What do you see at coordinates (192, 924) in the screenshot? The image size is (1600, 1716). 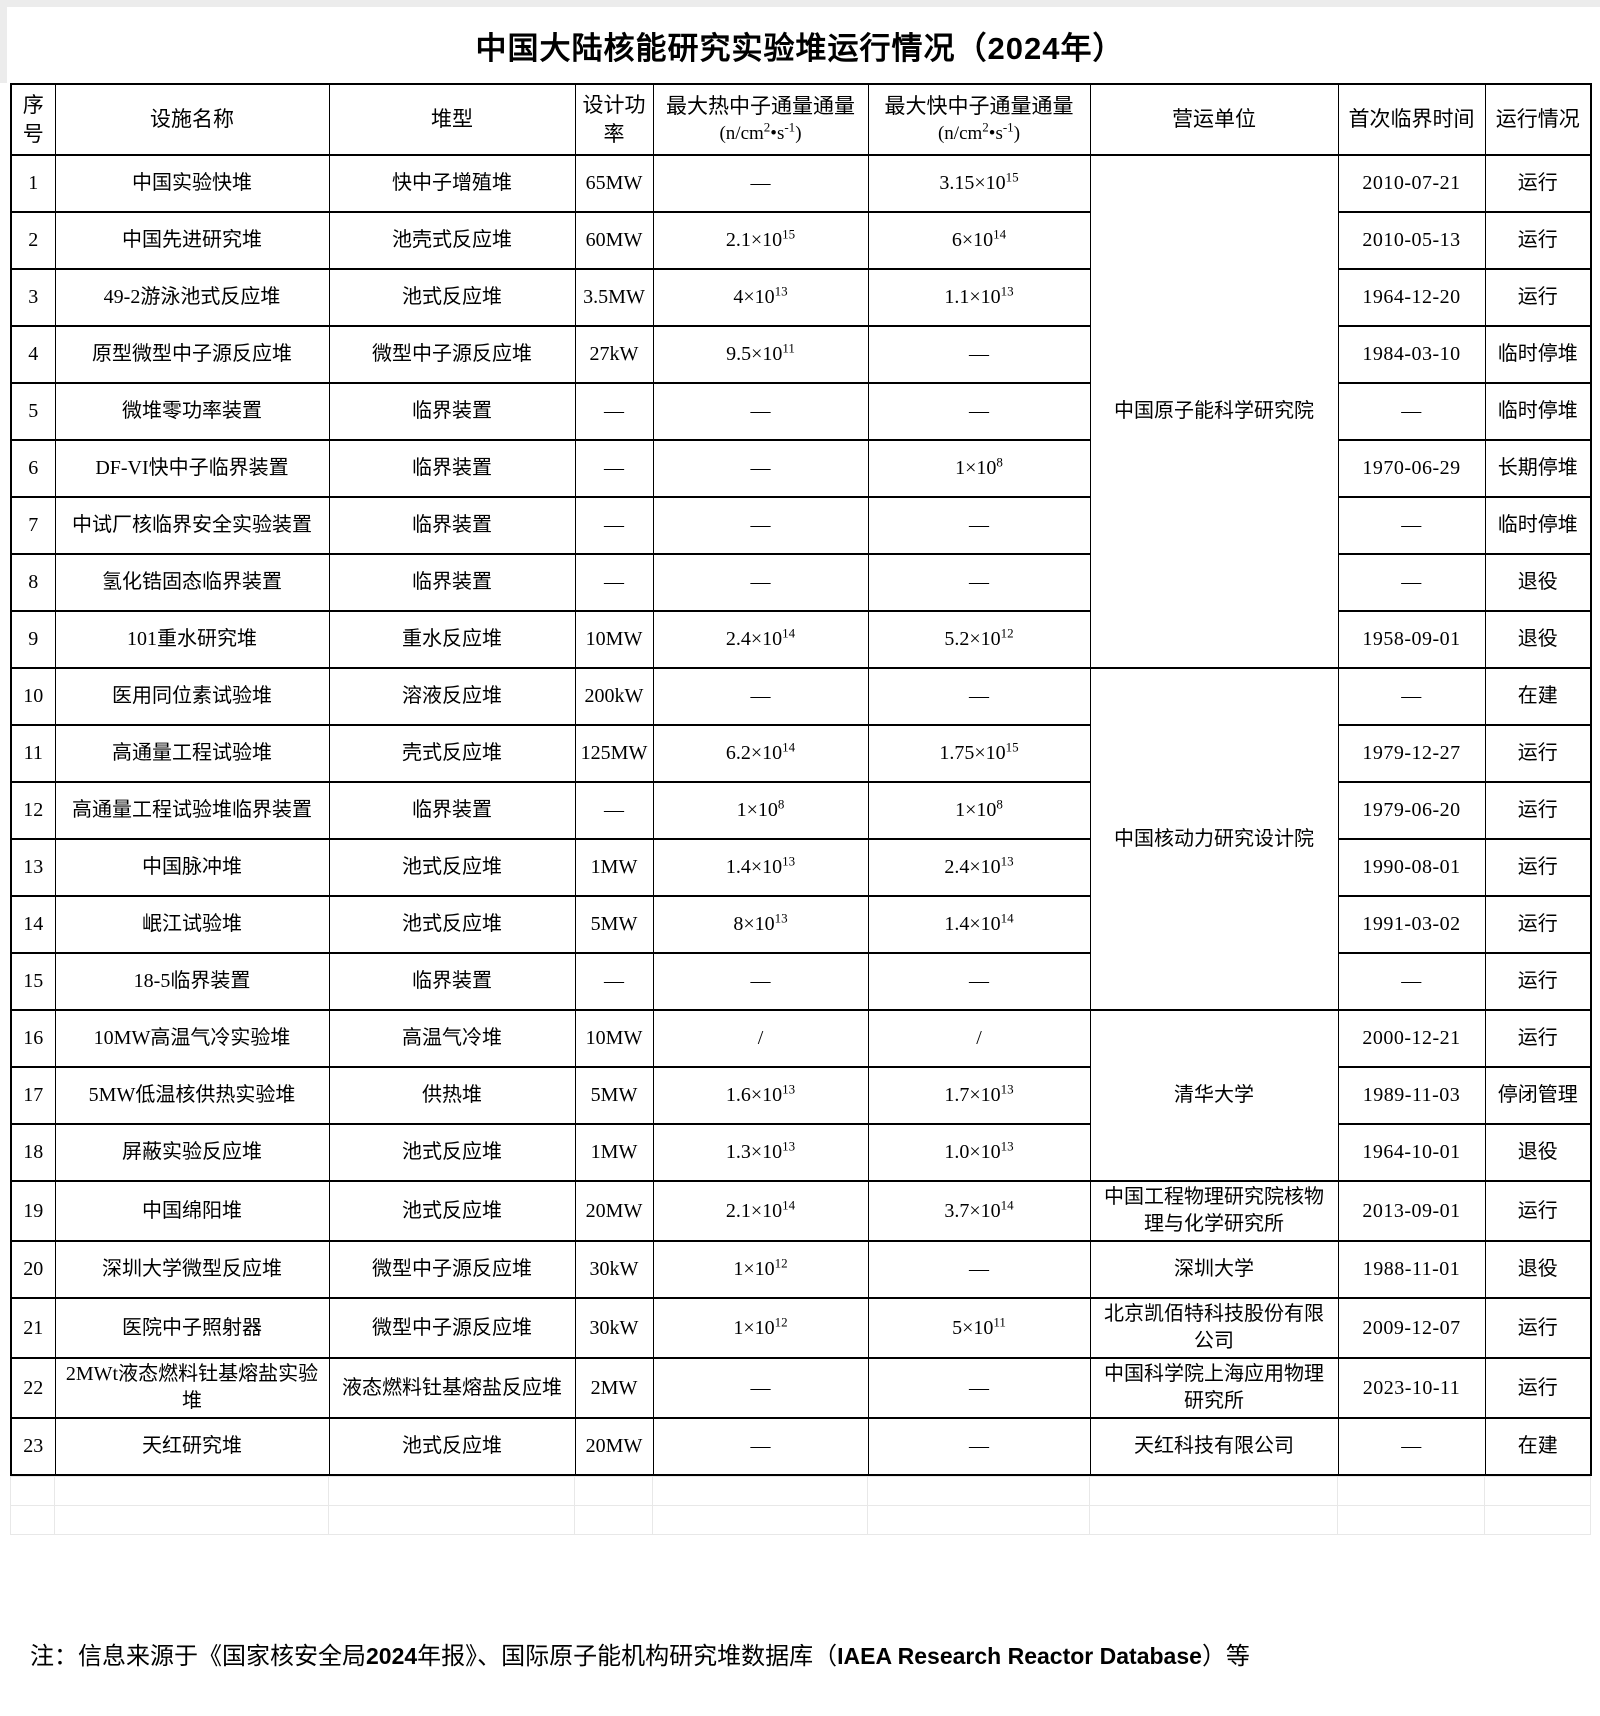 I see `cell-facility-name: 岷江试验堆` at bounding box center [192, 924].